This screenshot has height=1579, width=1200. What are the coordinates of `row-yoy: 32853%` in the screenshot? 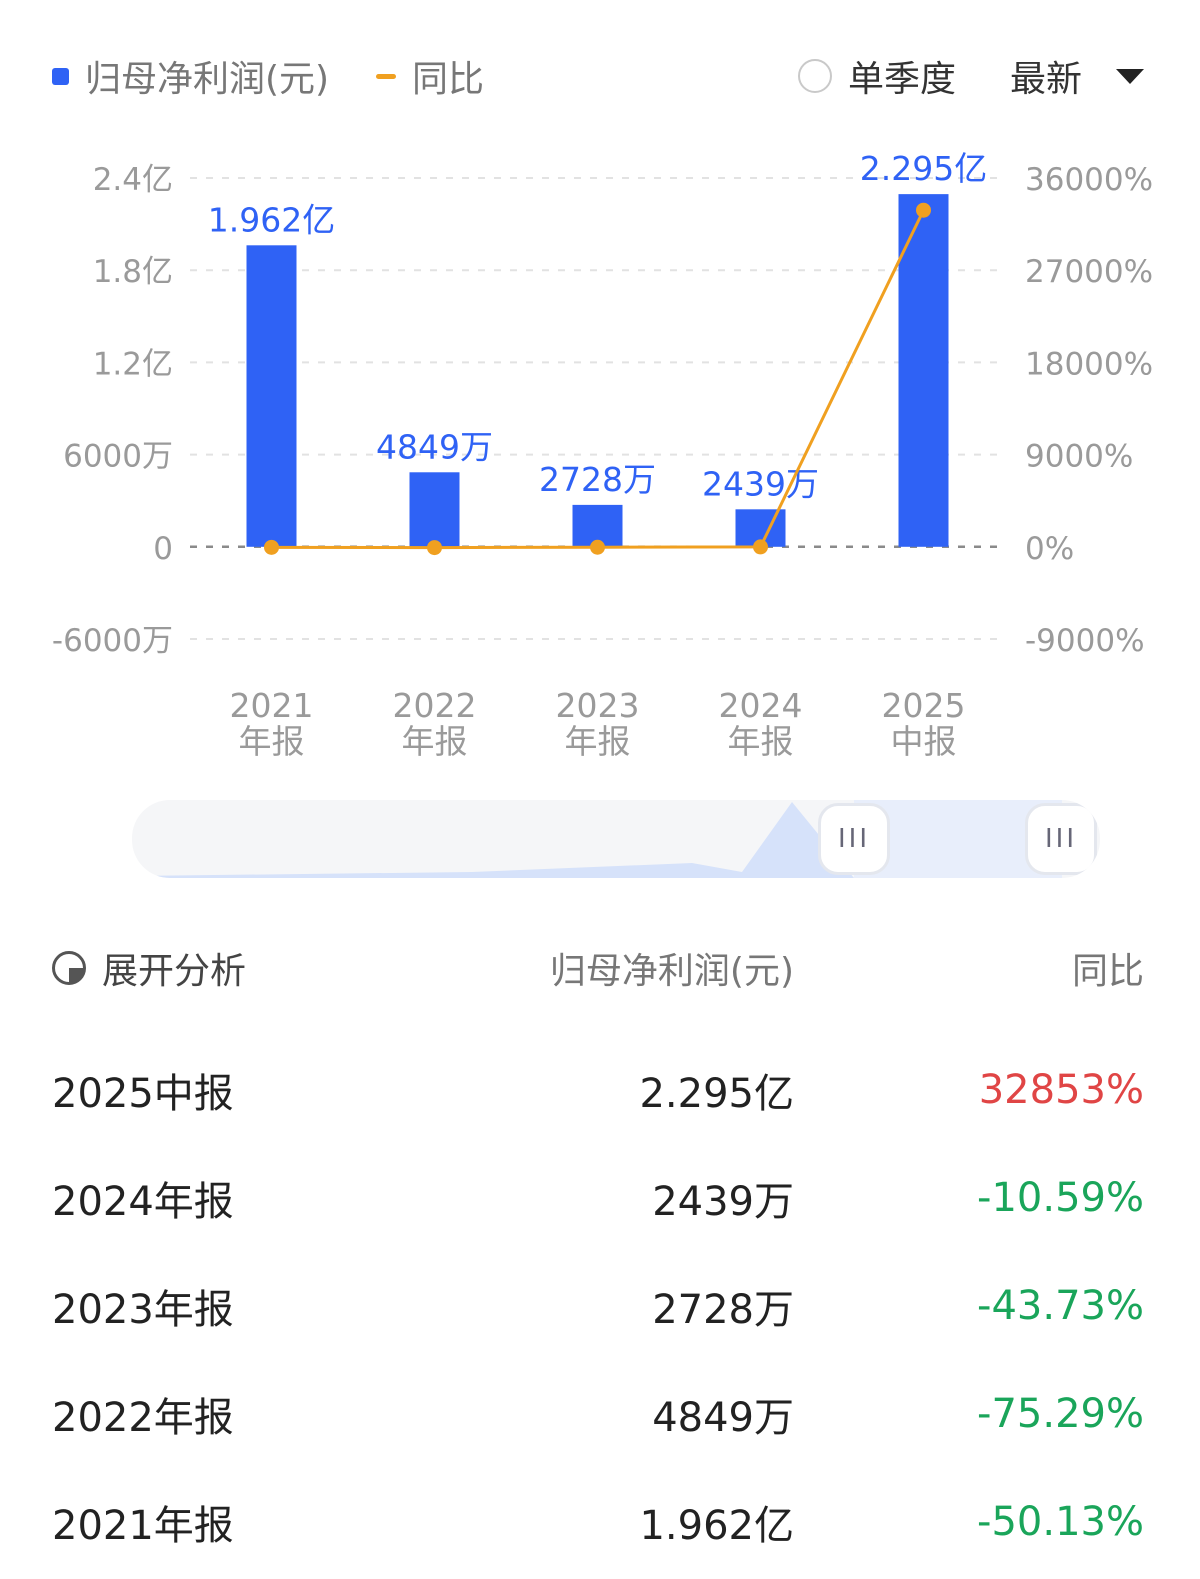 It's located at (1061, 1090).